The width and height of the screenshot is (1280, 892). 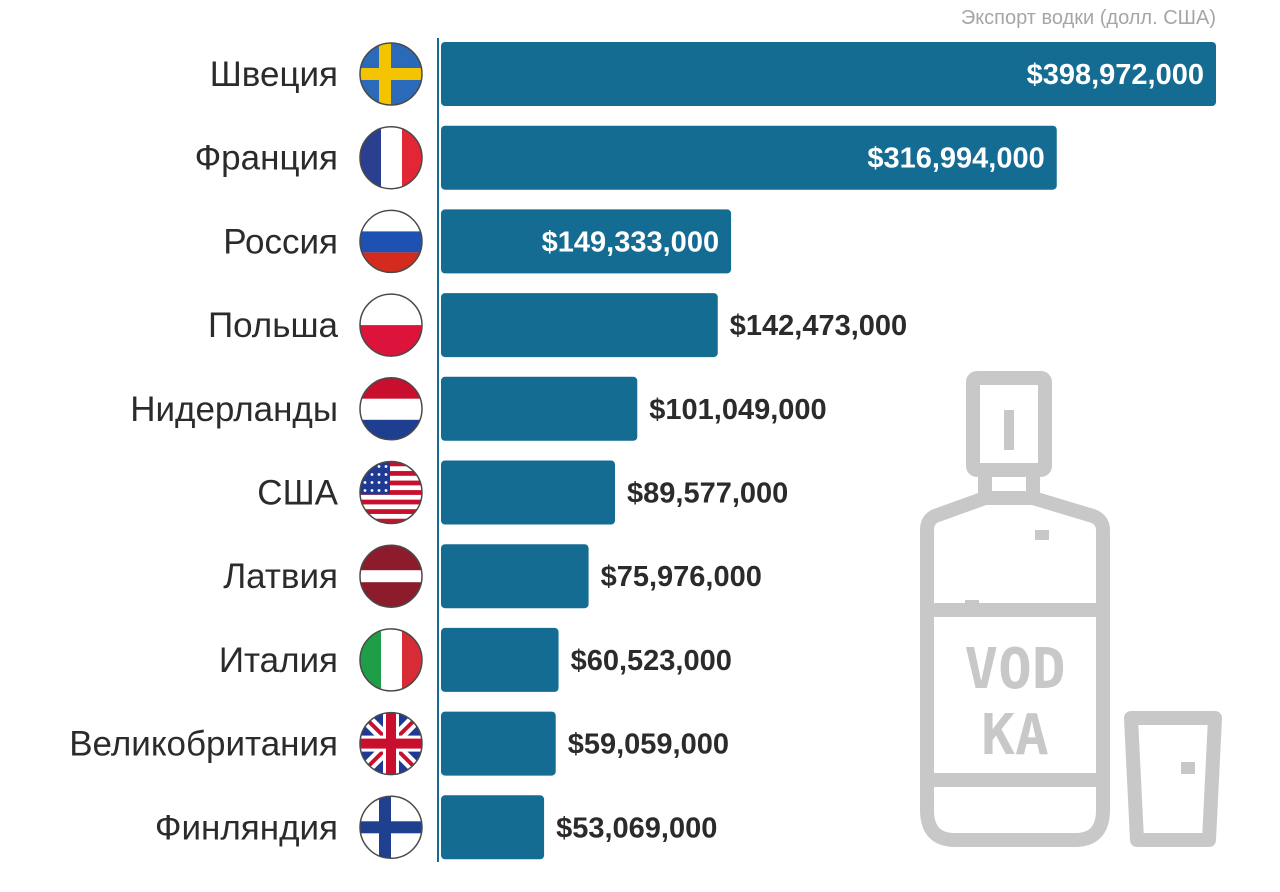 What do you see at coordinates (681, 577) in the screenshot?
I see `value-label-6: $75,976,000` at bounding box center [681, 577].